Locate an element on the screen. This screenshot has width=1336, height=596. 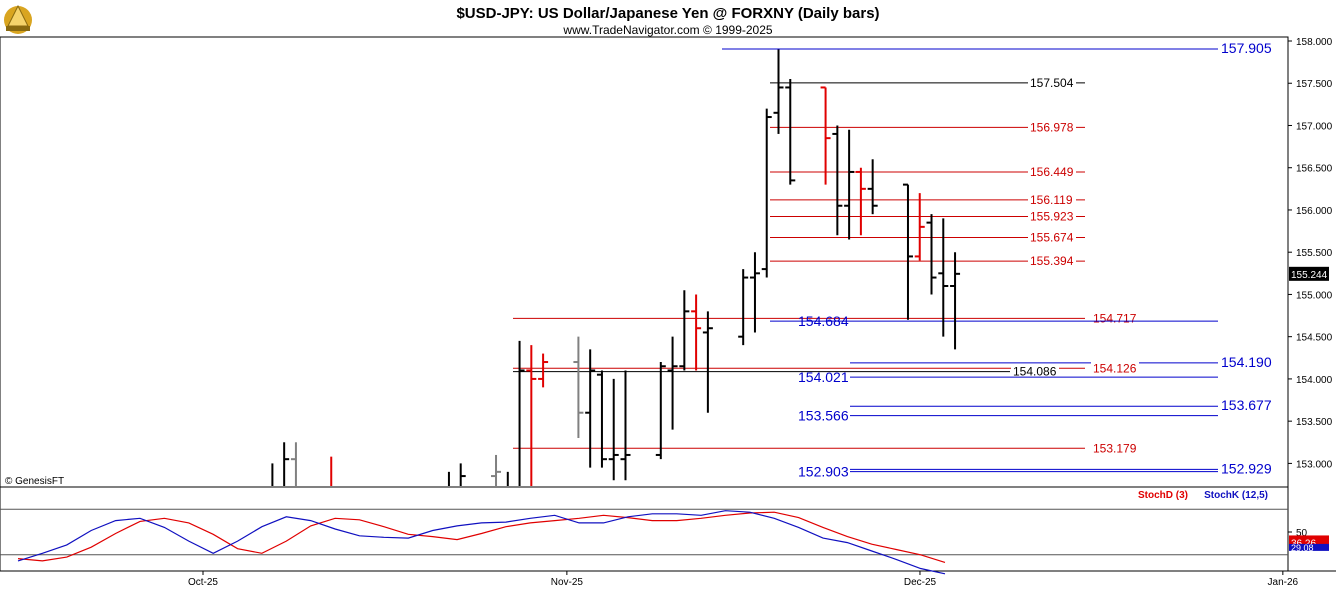
y-tick-label: 155.000 is located at coordinates (1314, 295).